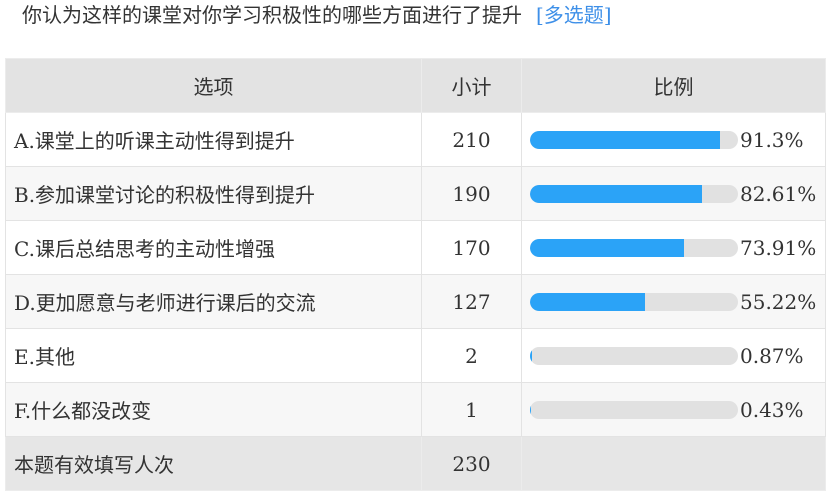 This screenshot has width=831, height=498. I want to click on option-percent: 55.22%, so click(778, 302).